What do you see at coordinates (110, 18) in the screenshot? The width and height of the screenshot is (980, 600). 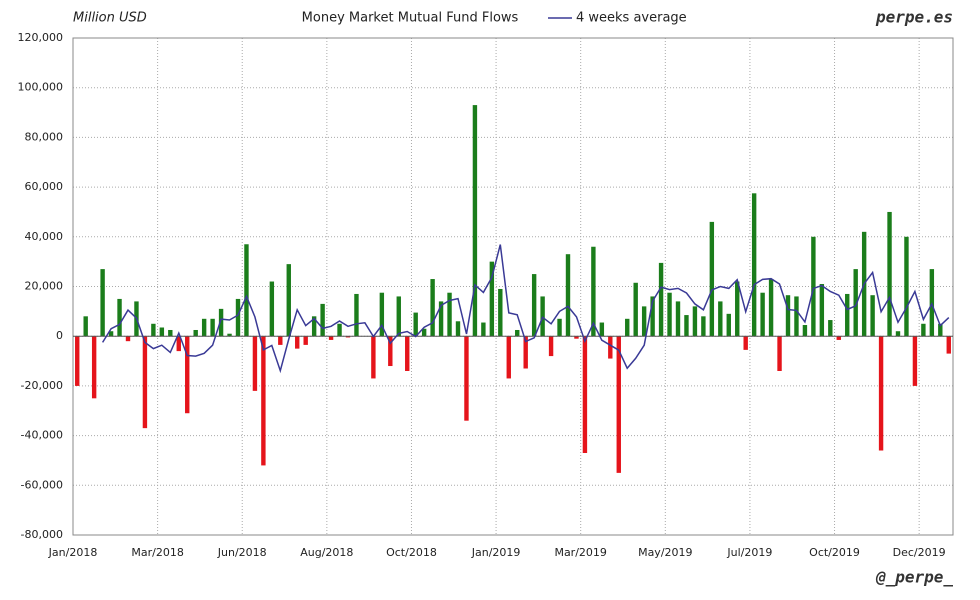 I see `y-axis-label: Million USD` at bounding box center [110, 18].